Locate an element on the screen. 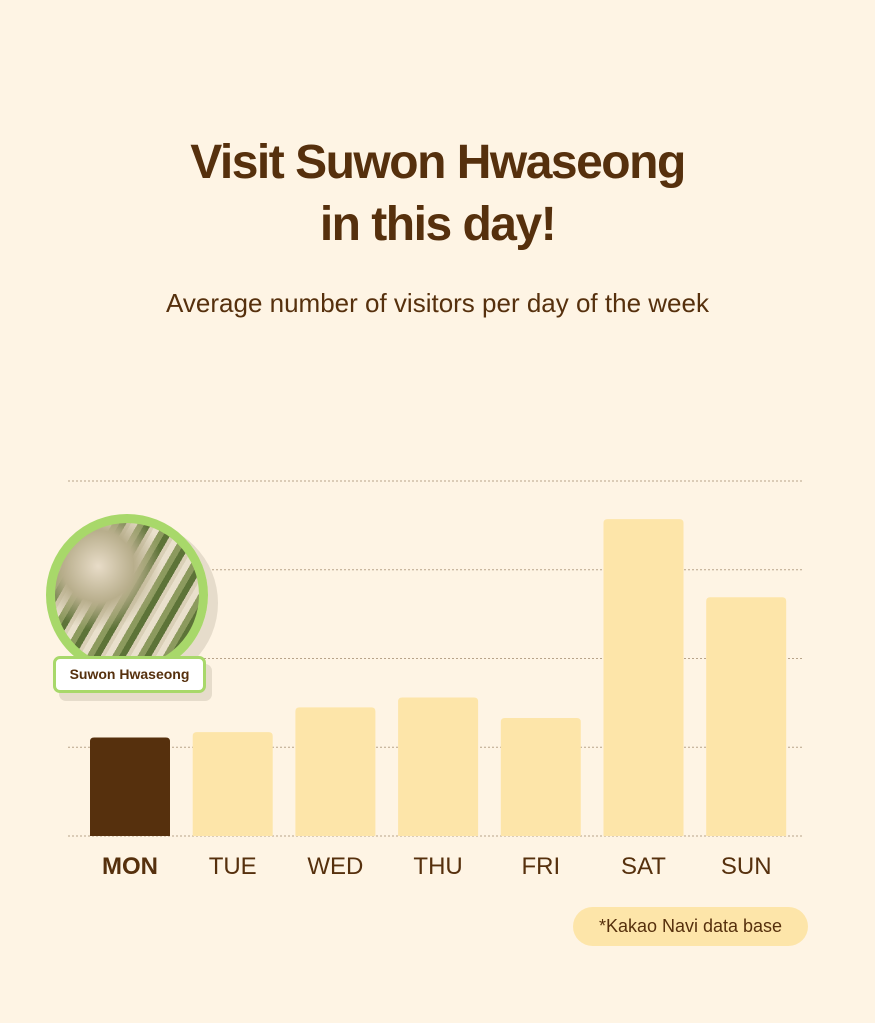 The image size is (875, 1023). x-tick-label: SAT is located at coordinates (643, 866).